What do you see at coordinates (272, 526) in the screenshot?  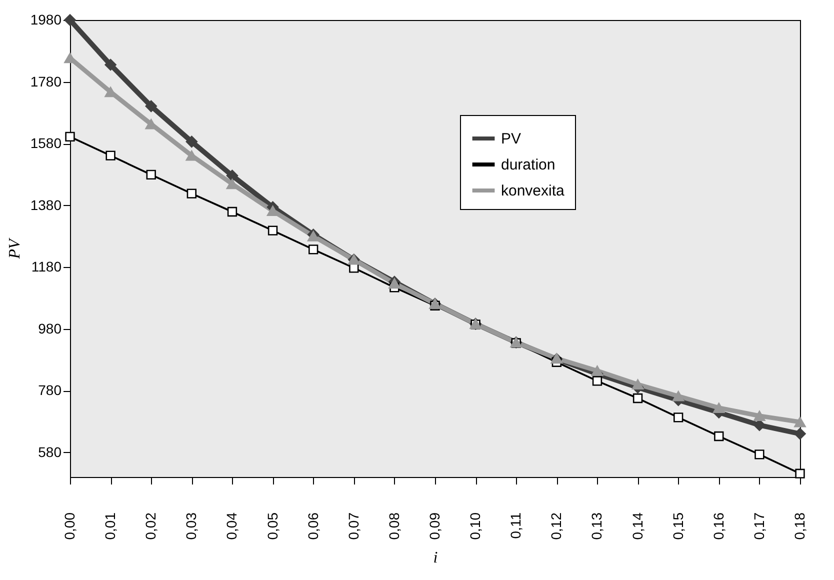 I see `x-tick-label: 0,05` at bounding box center [272, 526].